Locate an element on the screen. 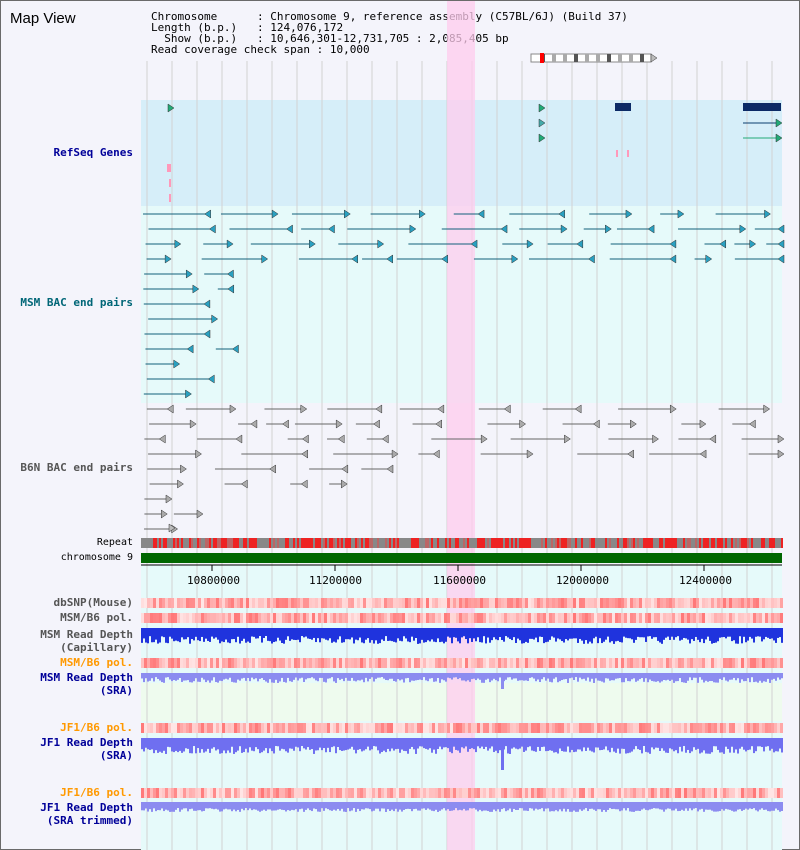  b6n-bac-label: B6N BAC end pairs is located at coordinates (76, 467).